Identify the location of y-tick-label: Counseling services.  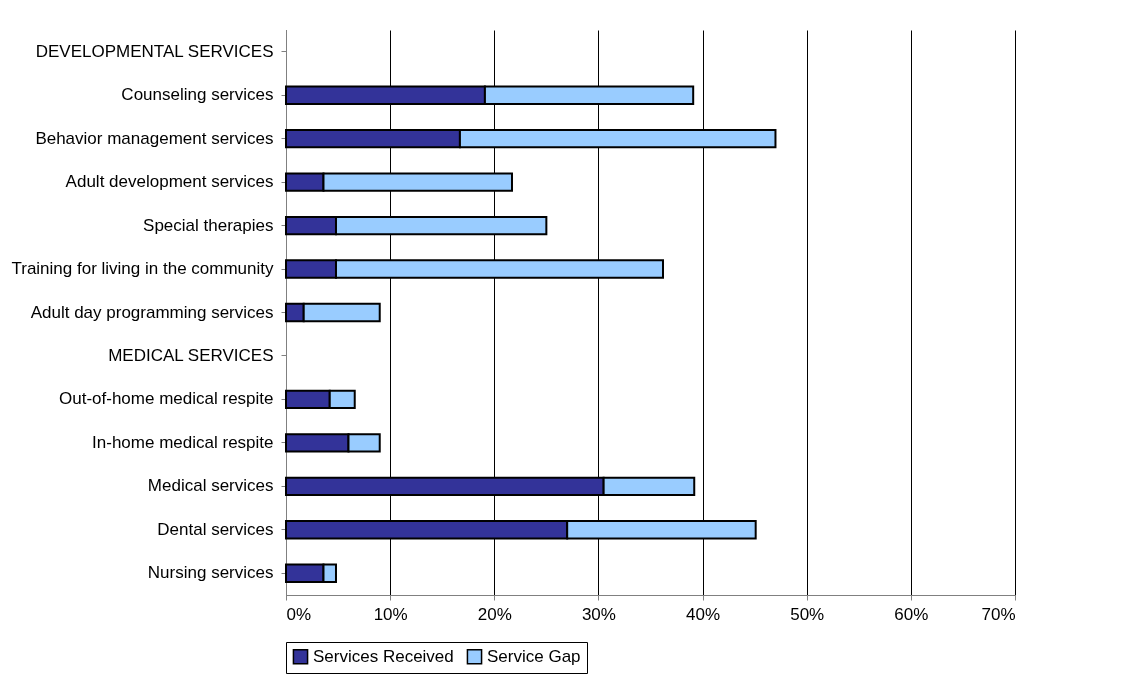
(197, 95).